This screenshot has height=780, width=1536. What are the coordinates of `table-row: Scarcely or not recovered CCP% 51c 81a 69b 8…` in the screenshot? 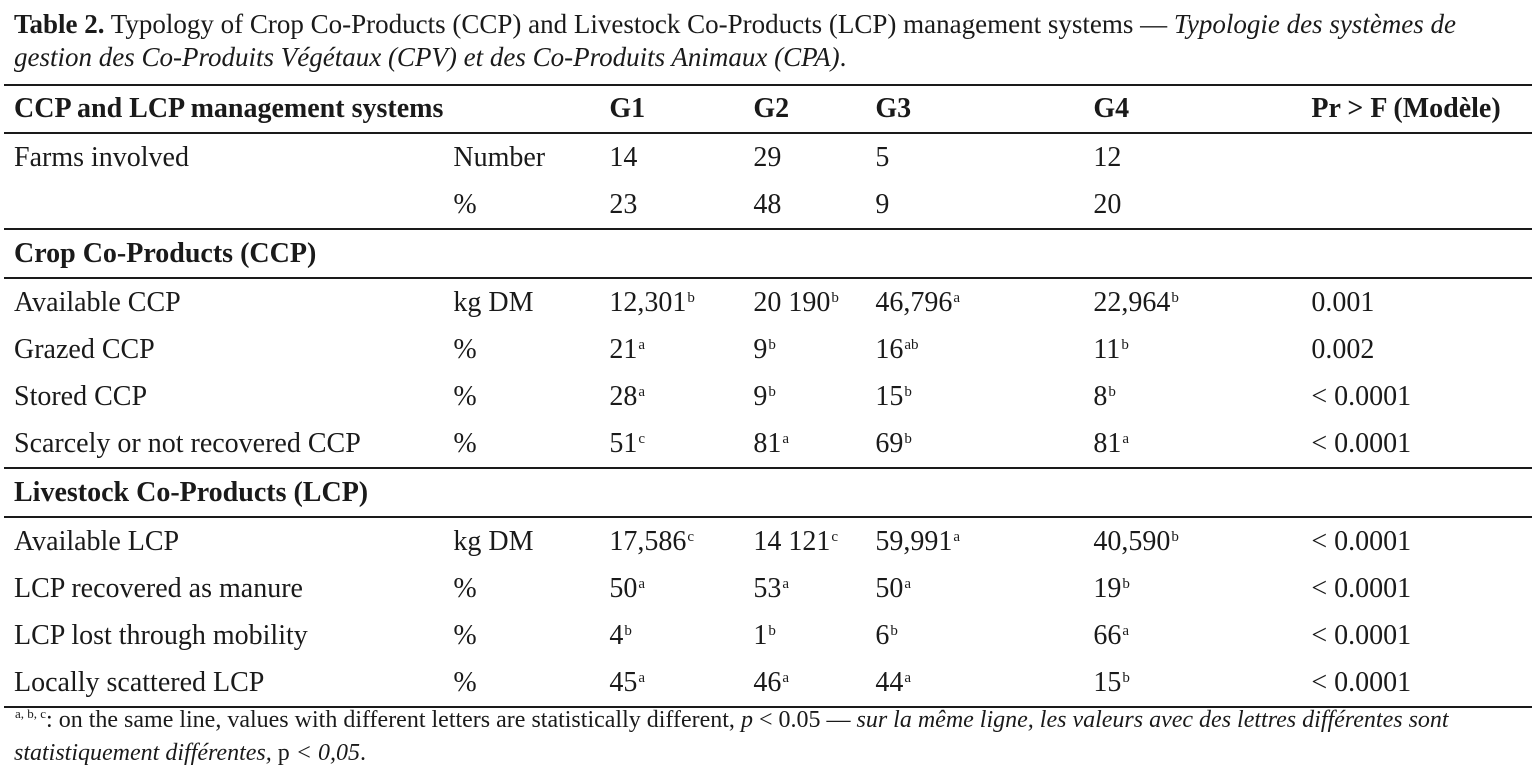 It's located at (768, 444).